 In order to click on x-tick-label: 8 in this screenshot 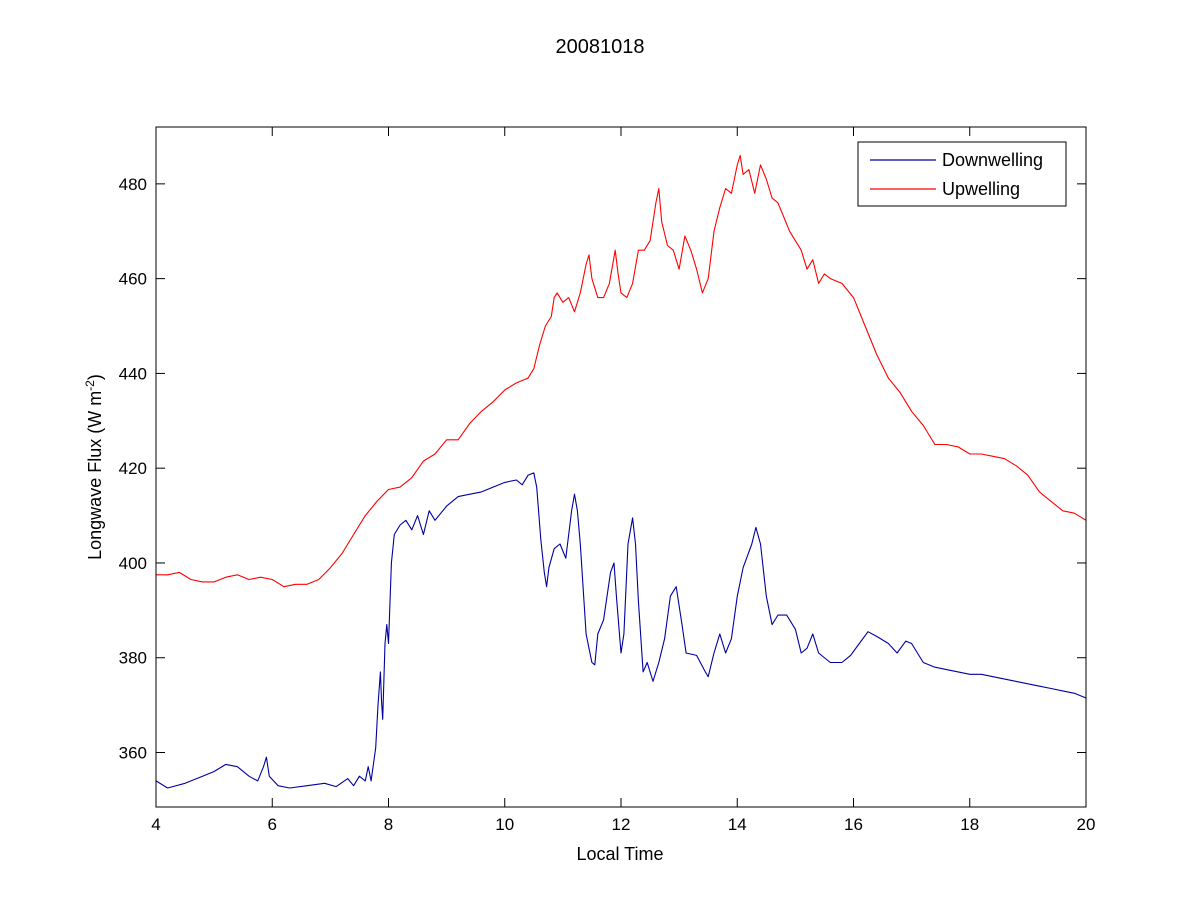, I will do `click(388, 824)`.